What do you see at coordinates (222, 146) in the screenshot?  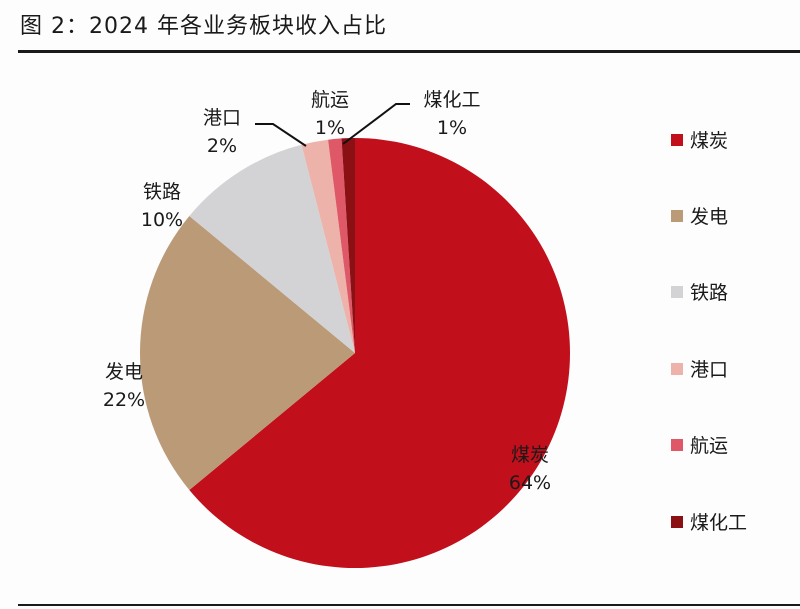 I see `slice-percent-label: 2%` at bounding box center [222, 146].